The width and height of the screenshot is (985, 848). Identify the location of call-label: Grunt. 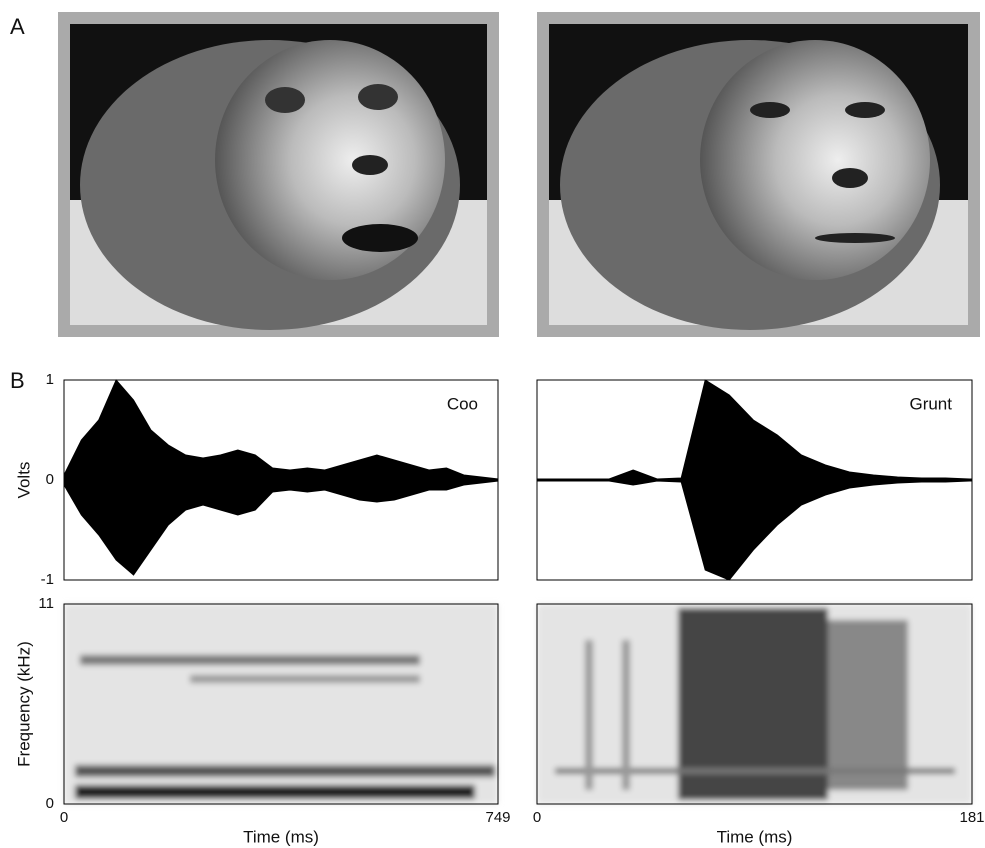
(930, 403).